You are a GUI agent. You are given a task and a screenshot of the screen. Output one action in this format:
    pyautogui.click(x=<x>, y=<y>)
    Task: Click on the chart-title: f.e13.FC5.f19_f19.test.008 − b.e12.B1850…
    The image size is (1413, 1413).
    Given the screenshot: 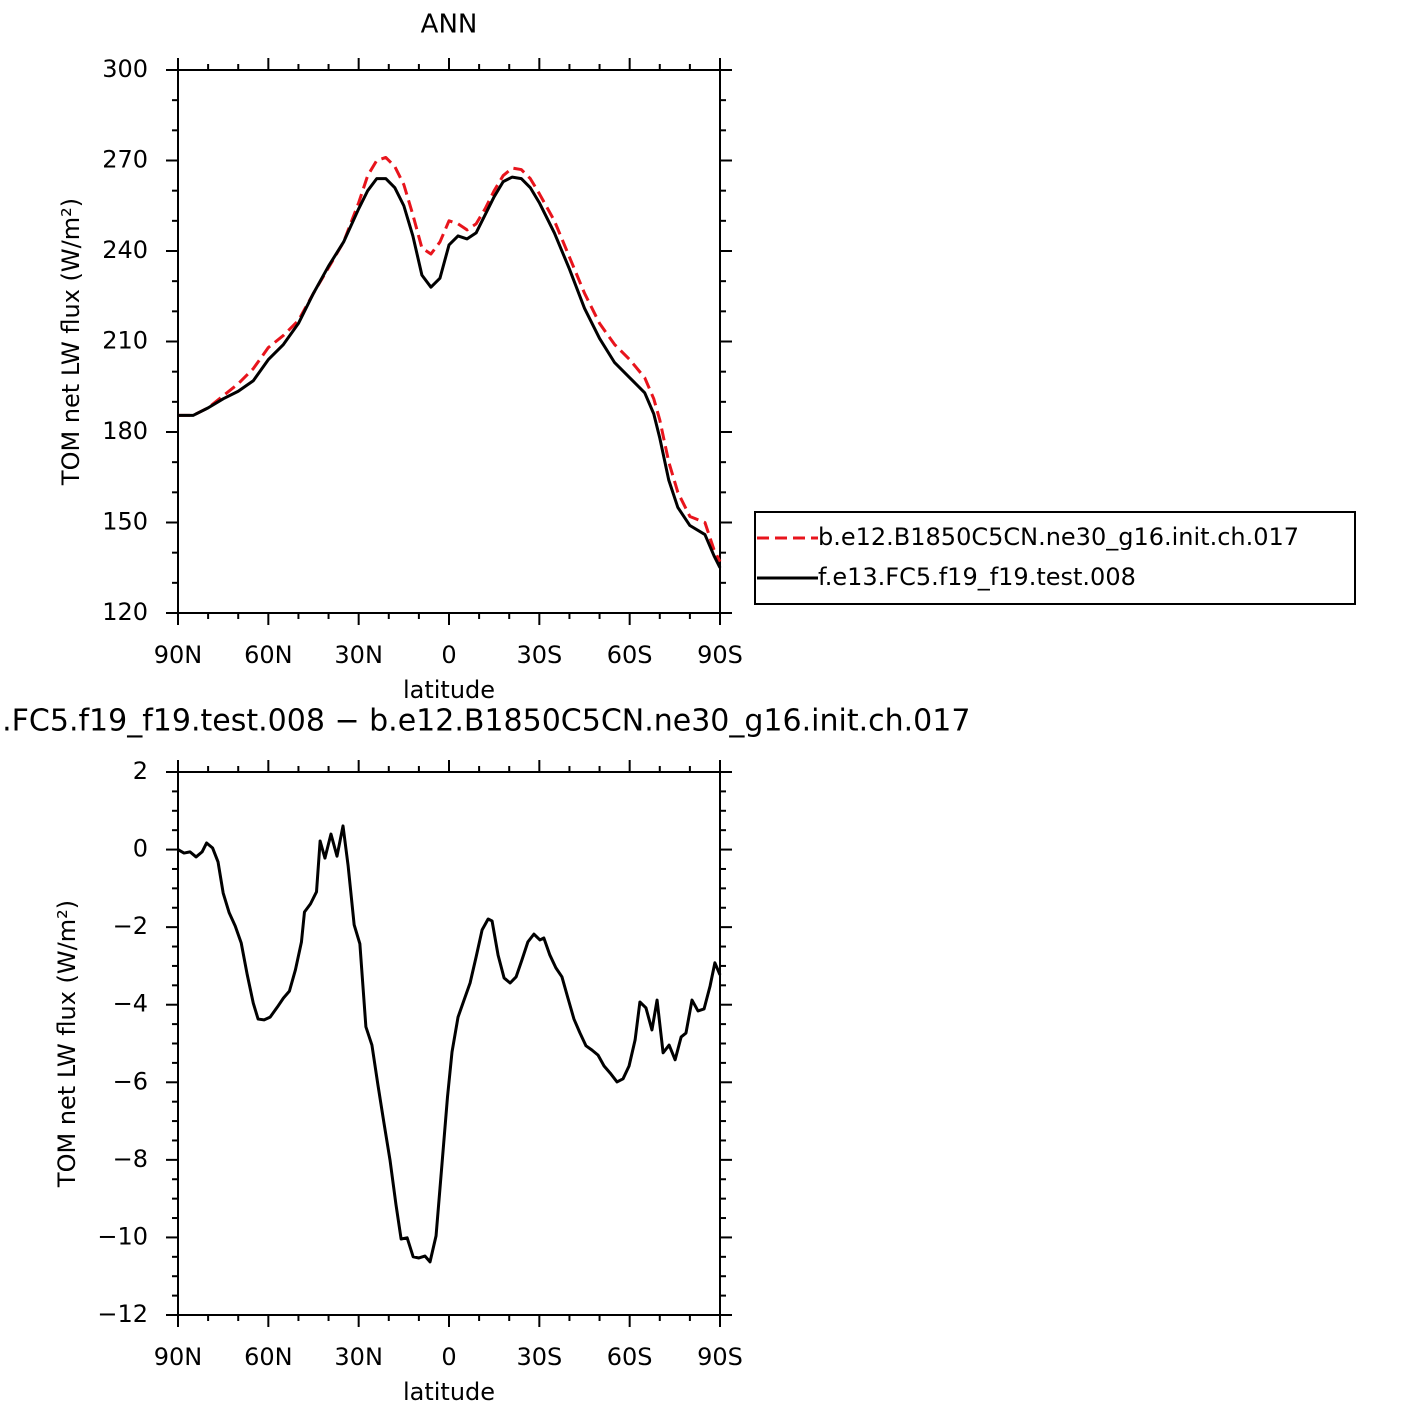 What is the action you would take?
    pyautogui.click(x=485, y=721)
    